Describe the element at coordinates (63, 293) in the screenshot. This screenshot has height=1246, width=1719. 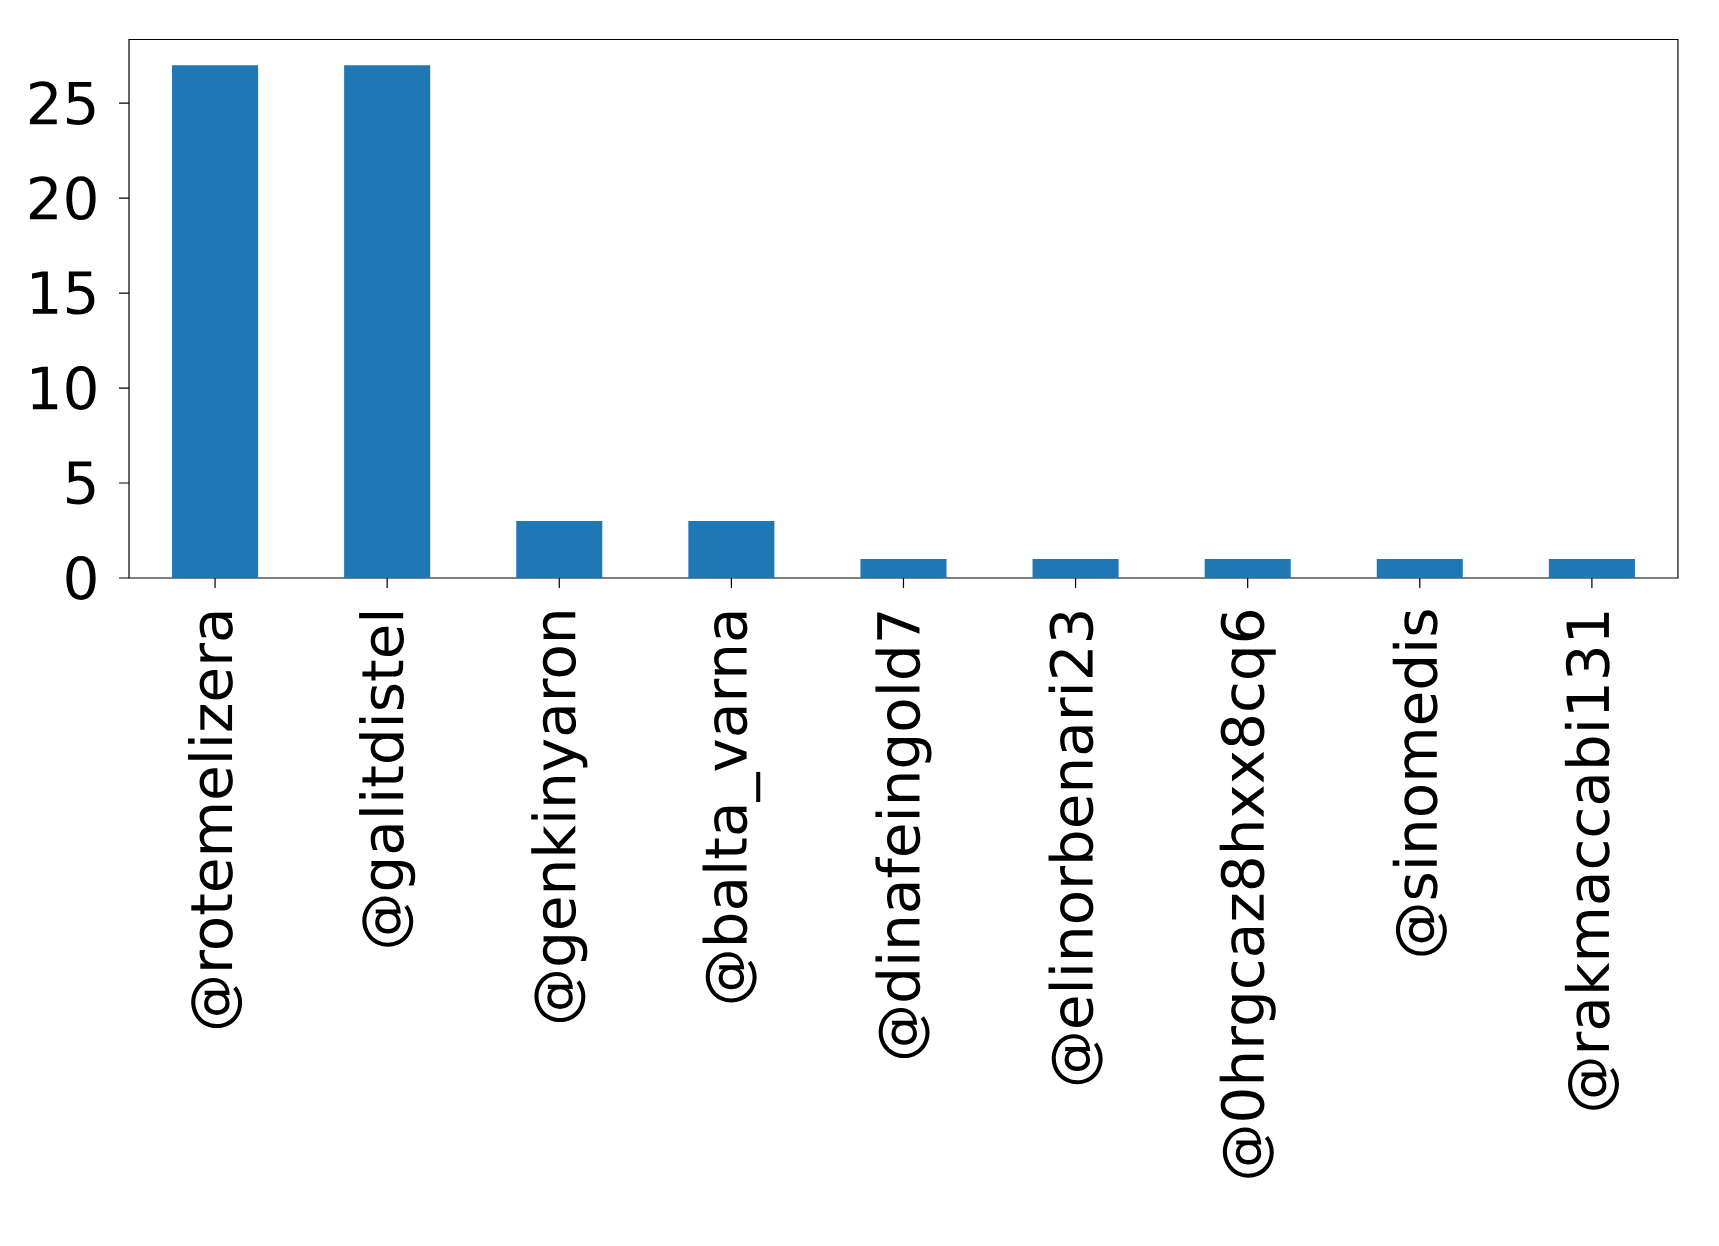
I see `y-tick-label: 15` at that location.